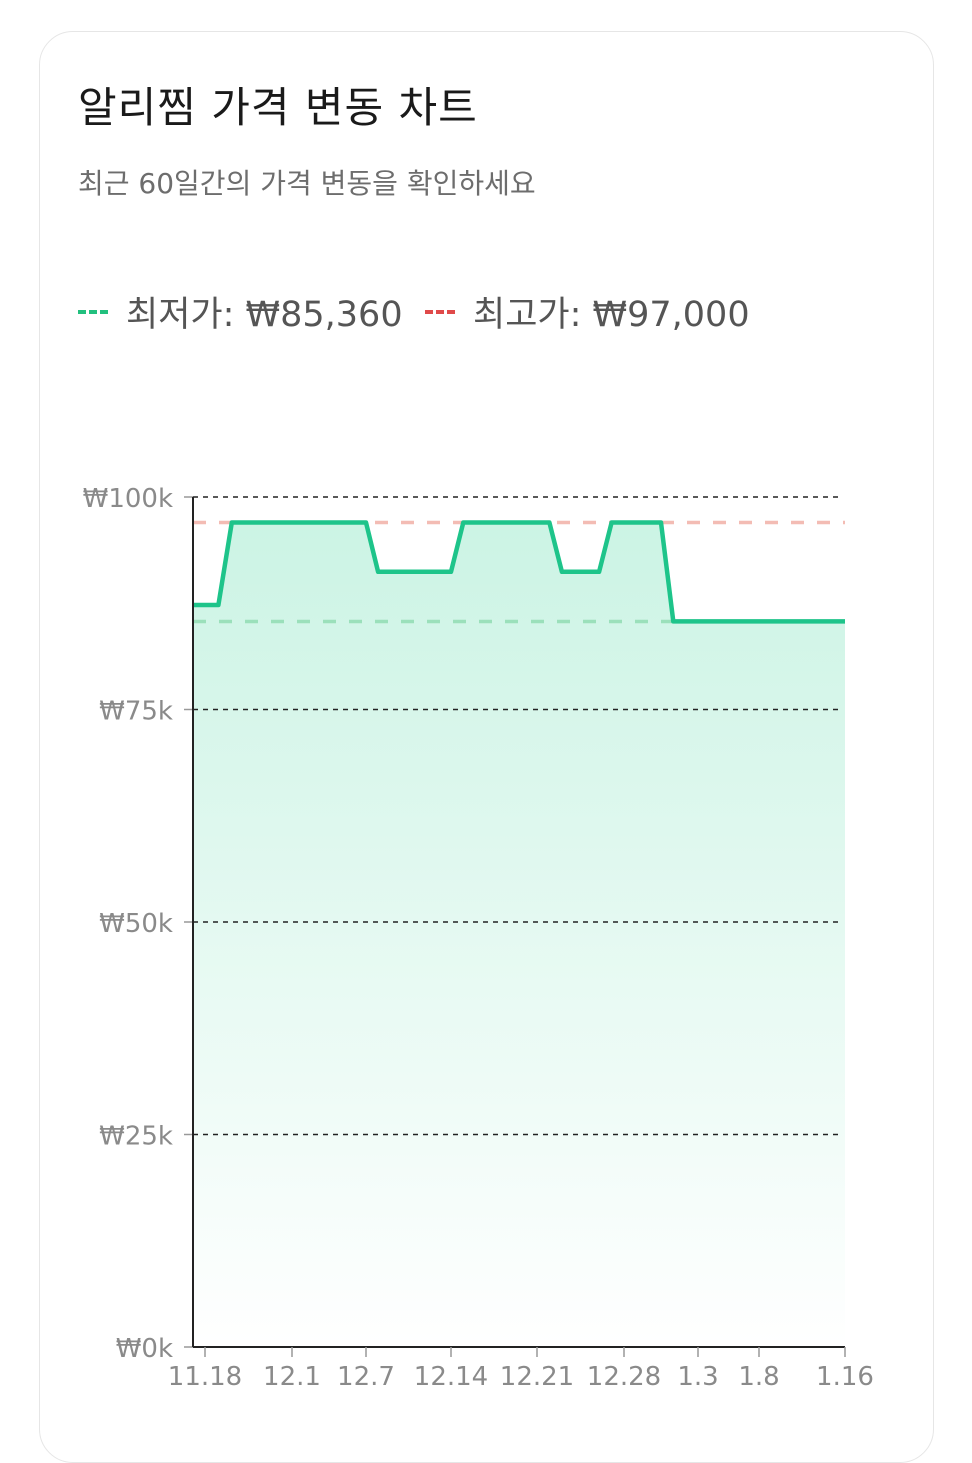  What do you see at coordinates (519, 572) in the screenshot?
I see `price-line` at bounding box center [519, 572].